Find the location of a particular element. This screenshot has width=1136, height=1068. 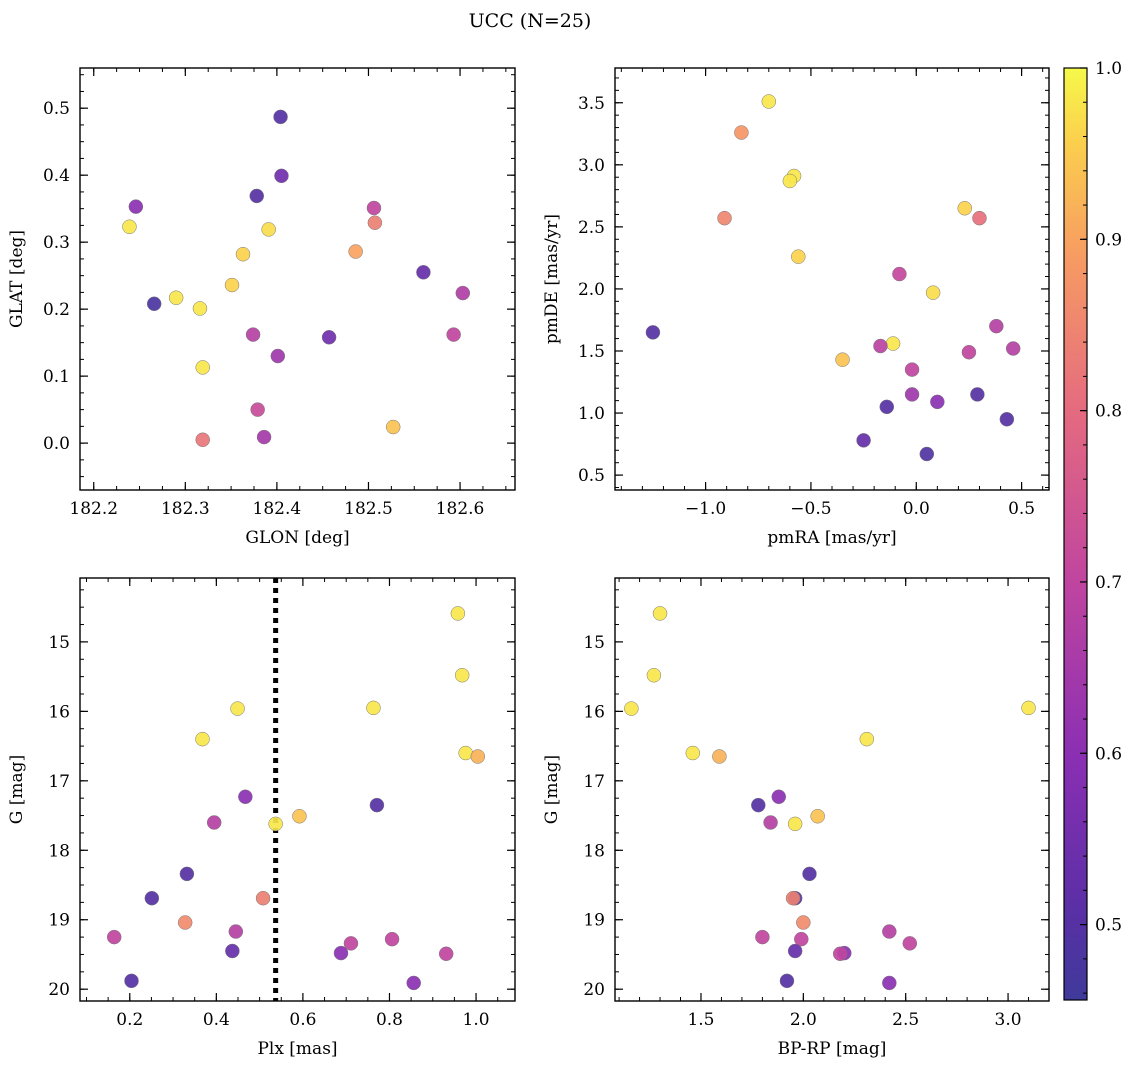

x-tick-label: 182.2 is located at coordinates (93, 509).